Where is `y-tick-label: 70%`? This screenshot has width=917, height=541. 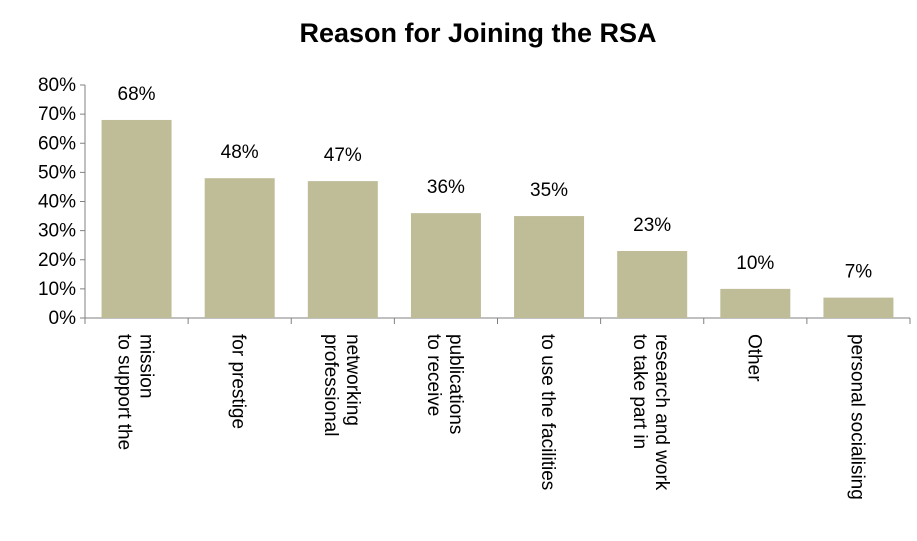
y-tick-label: 70% is located at coordinates (57, 114).